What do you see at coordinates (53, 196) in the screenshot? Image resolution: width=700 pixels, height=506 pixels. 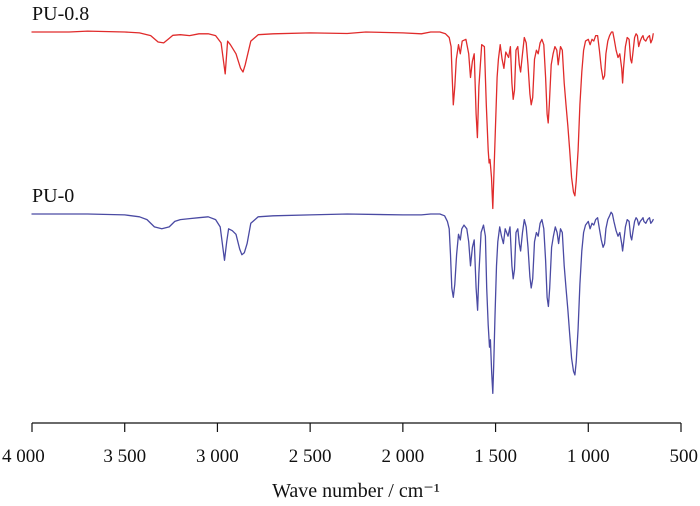 I see `series-label-pu-0: PU-0` at bounding box center [53, 196].